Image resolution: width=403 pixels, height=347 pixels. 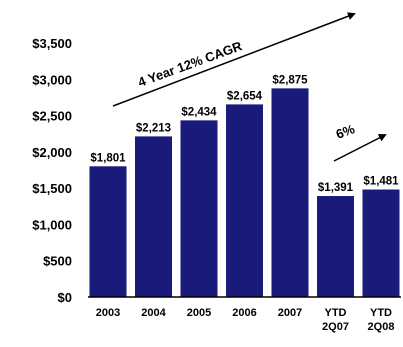 What do you see at coordinates (360, 148) in the screenshot?
I see `growth-arrow` at bounding box center [360, 148].